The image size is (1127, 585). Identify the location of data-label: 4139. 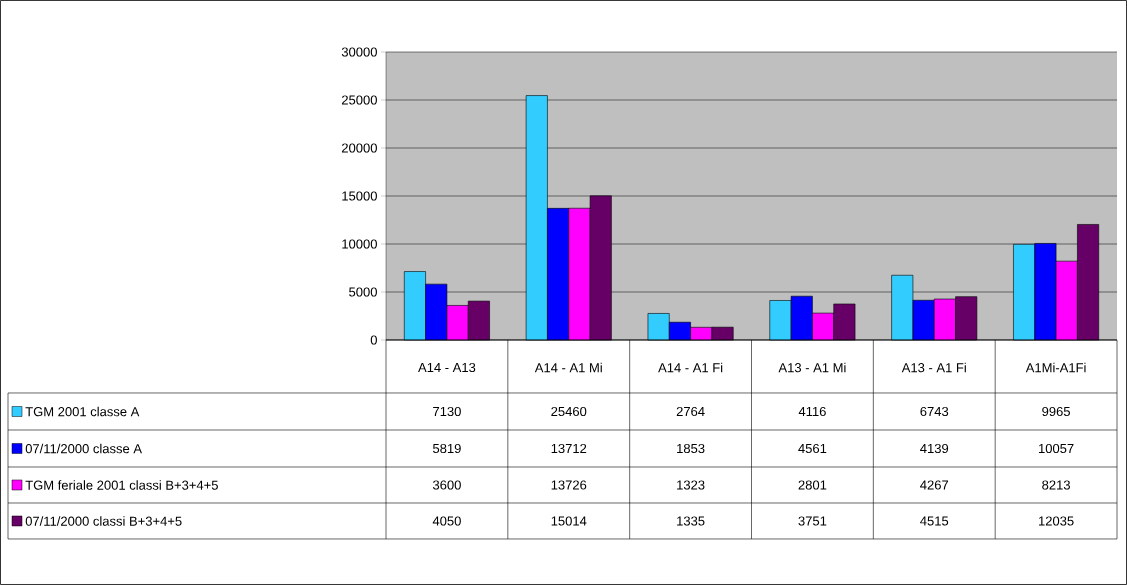
(934, 448).